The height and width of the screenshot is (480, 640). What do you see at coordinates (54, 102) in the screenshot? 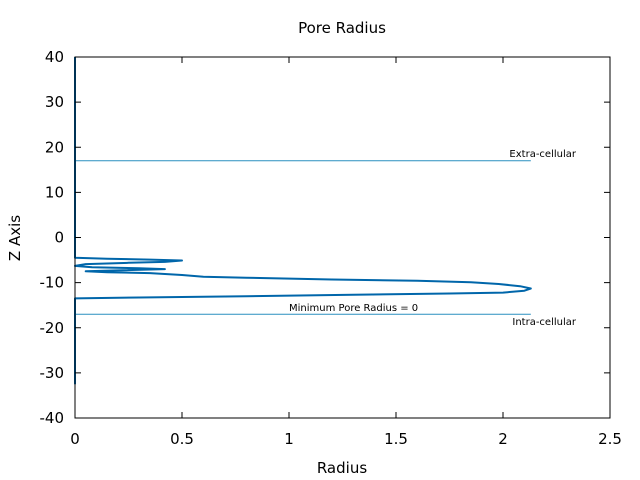
I see `y-tick-label: 30` at bounding box center [54, 102].